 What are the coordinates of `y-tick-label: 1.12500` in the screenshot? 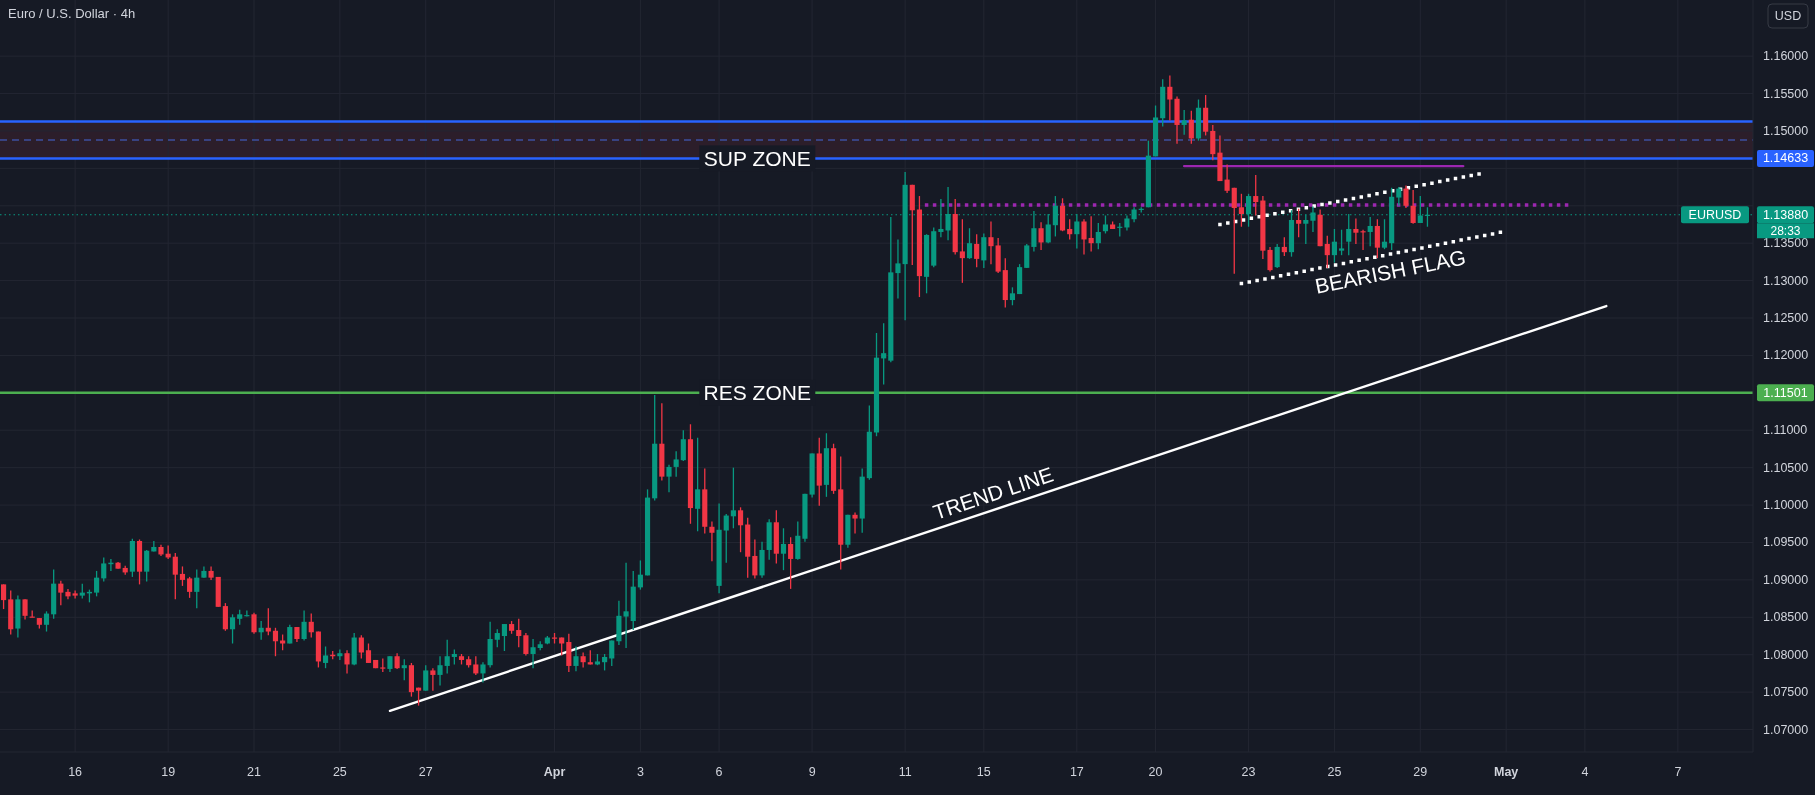 It's located at (1786, 318).